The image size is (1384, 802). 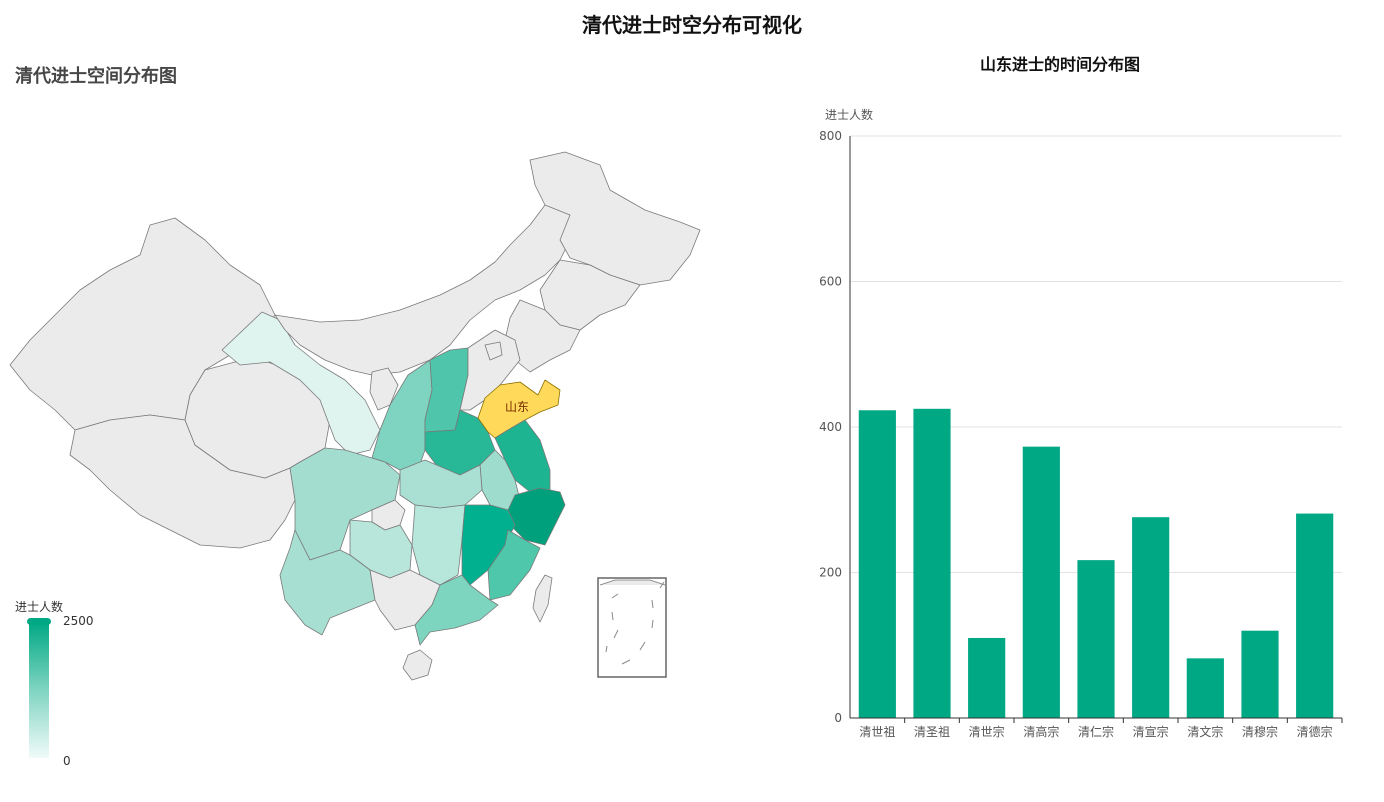 What do you see at coordinates (1041, 731) in the screenshot?
I see `x-tick-label: 清高宗` at bounding box center [1041, 731].